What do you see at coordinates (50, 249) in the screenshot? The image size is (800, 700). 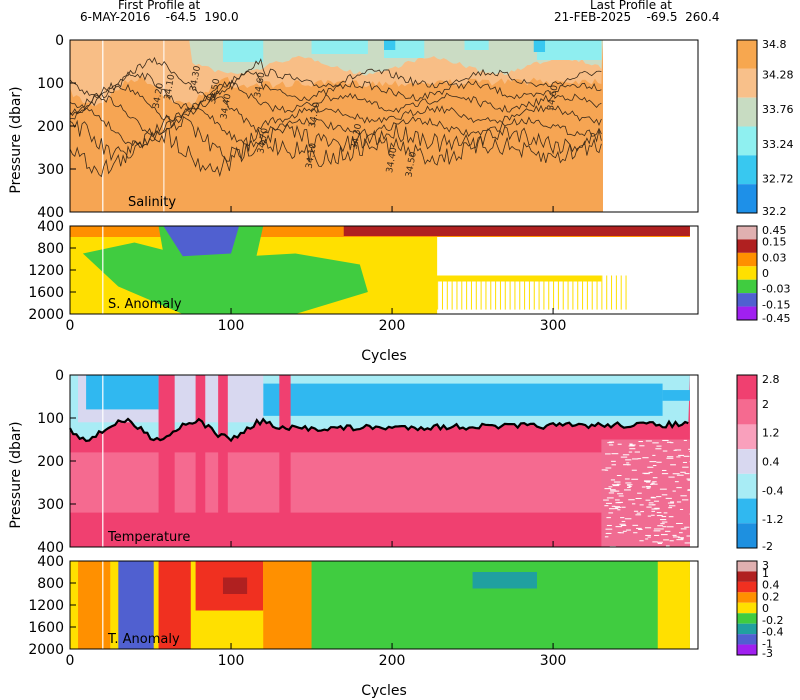 I see `y-tick-label: 800` at bounding box center [50, 249].